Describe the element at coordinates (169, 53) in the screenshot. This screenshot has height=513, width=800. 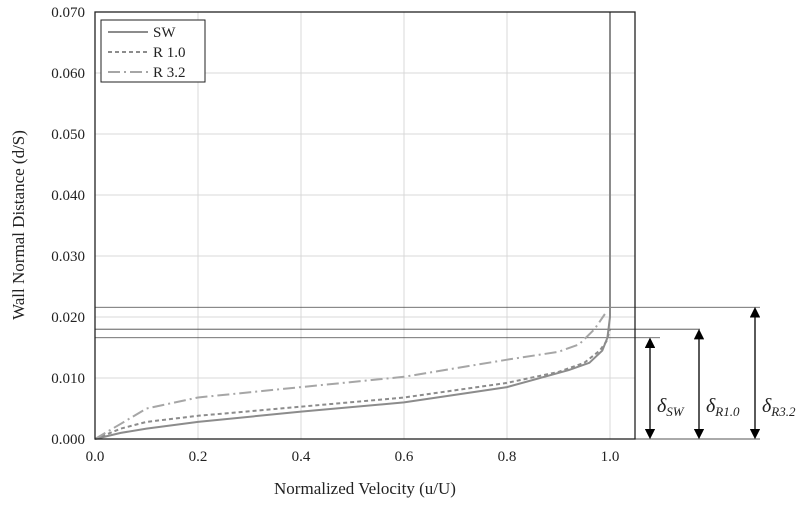
I see `legend-label: R 1.0` at that location.